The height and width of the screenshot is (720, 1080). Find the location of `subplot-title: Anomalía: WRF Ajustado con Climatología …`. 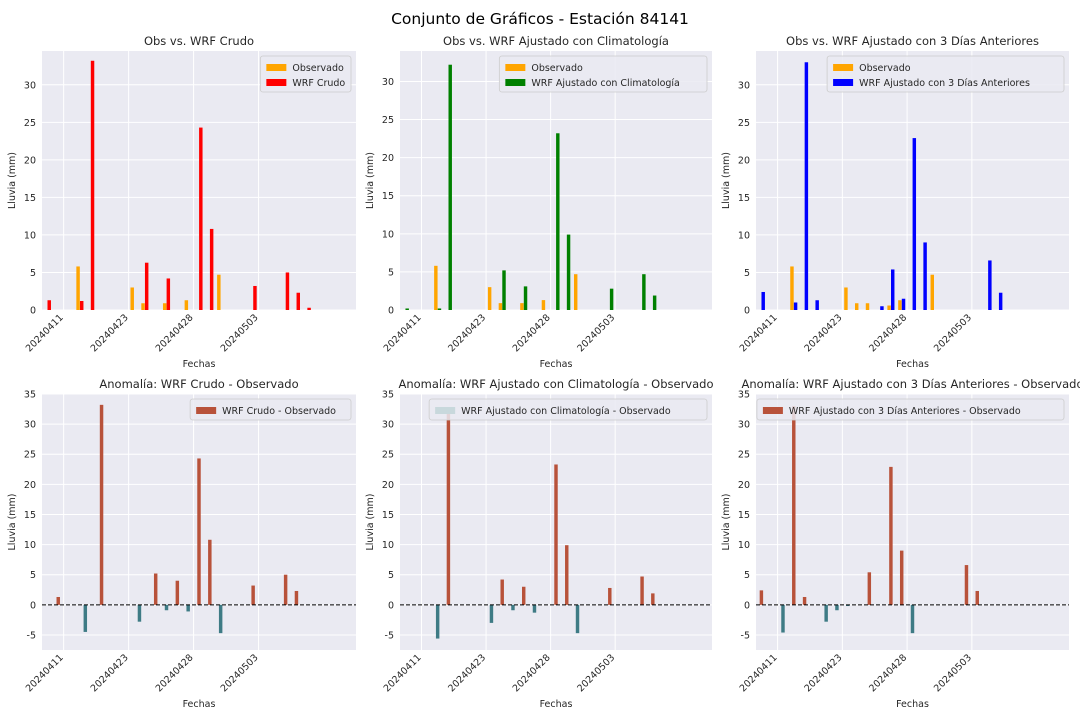

subplot-title: Anomalía: WRF Ajustado con Climatología … is located at coordinates (555, 384).